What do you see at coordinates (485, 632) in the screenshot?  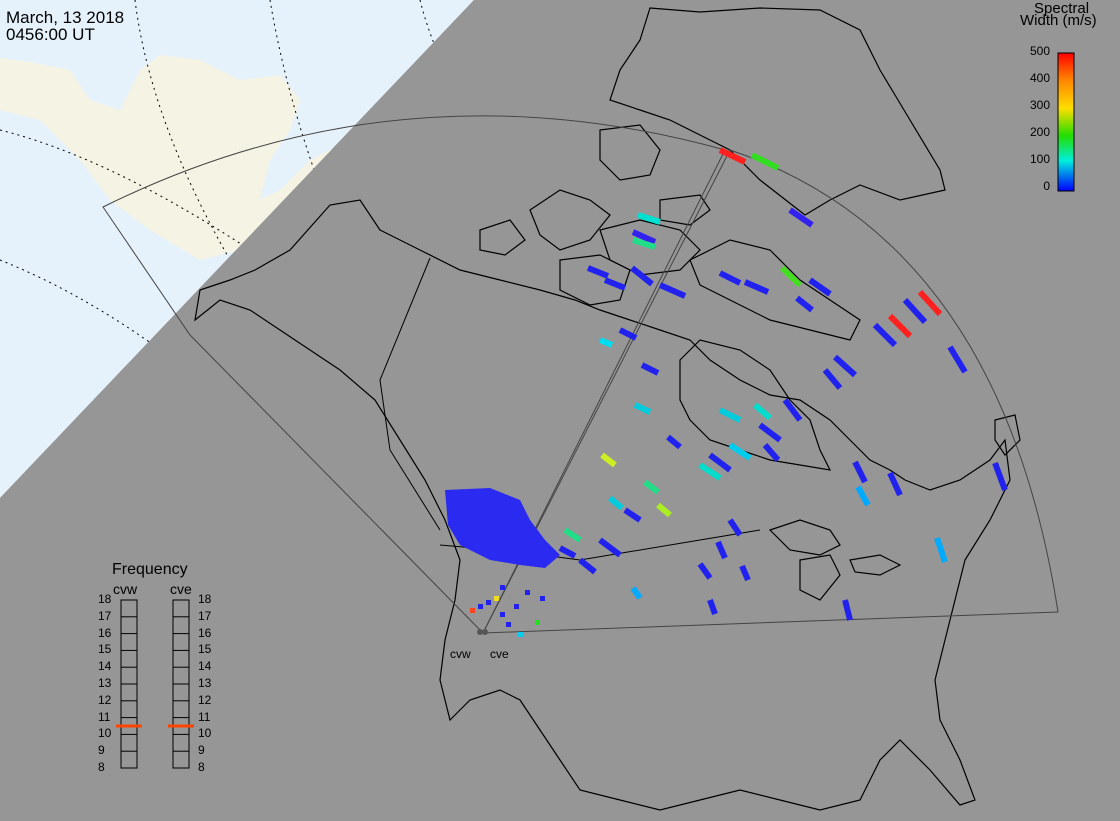 I see `site-marker-cve` at bounding box center [485, 632].